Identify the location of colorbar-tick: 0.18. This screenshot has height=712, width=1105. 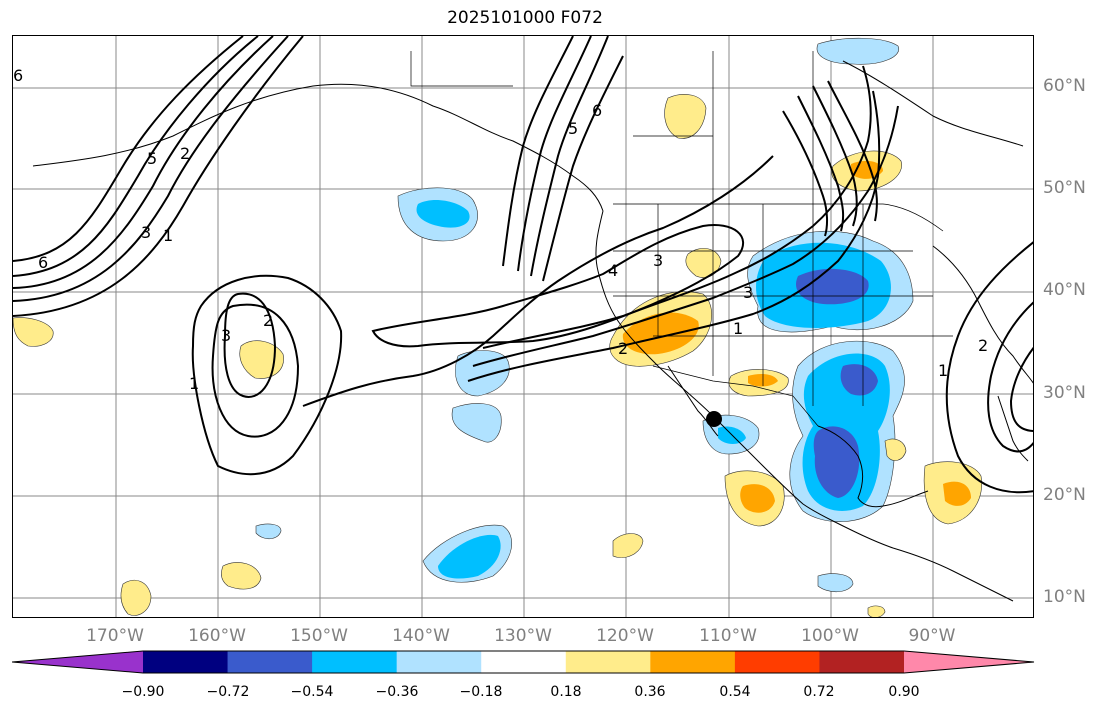
(566, 692).